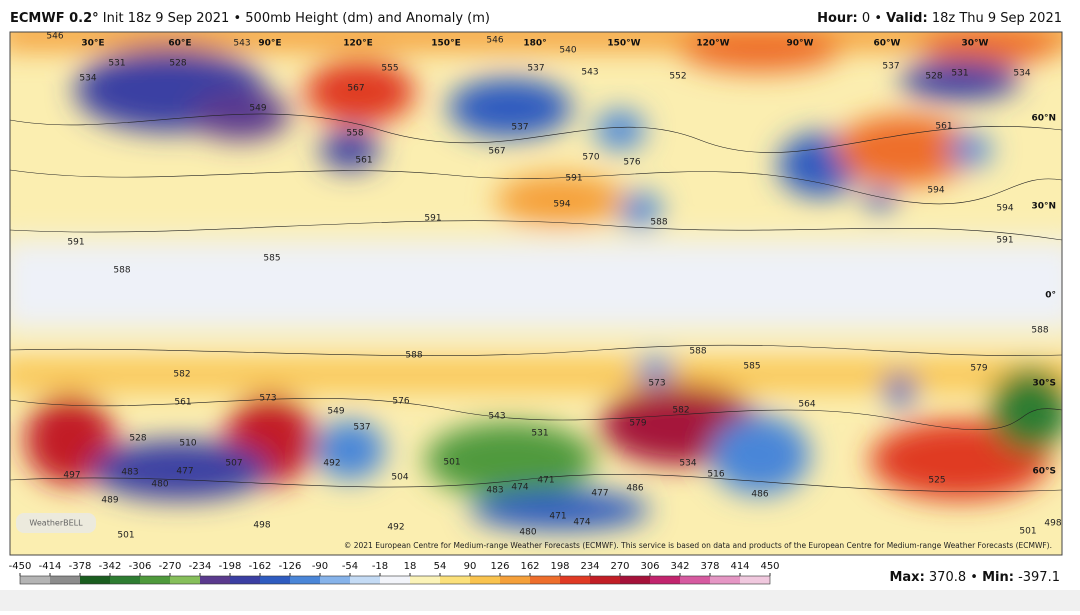 The height and width of the screenshot is (615, 1080). I want to click on contour-label: 585, so click(271, 259).